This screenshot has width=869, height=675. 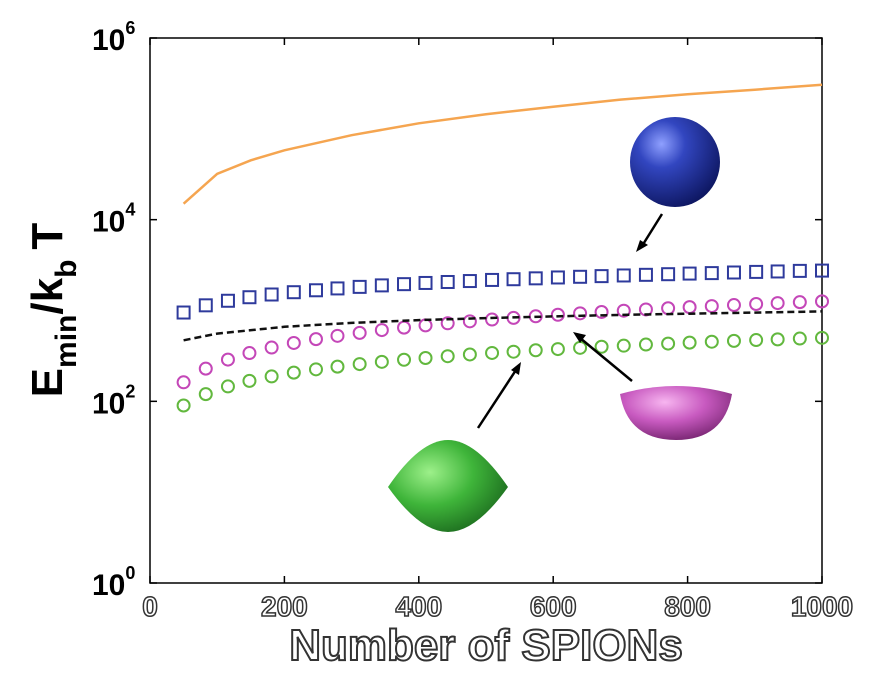 I want to click on y-tick-label: 10⁶, so click(x=113, y=37).